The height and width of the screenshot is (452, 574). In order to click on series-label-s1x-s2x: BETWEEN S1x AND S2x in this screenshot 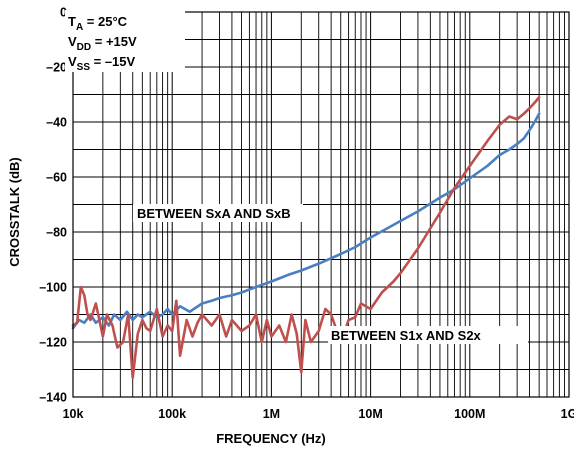, I will do `click(428, 335)`.